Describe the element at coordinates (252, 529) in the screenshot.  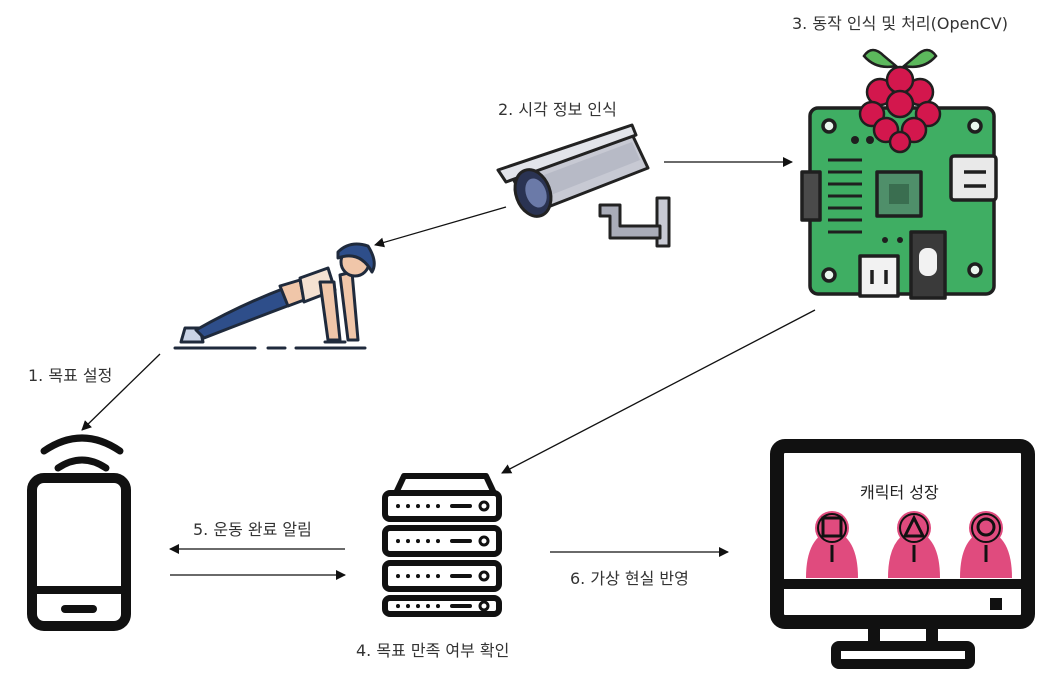
I see `label-step5: 5. 운동 완료 알림` at that location.